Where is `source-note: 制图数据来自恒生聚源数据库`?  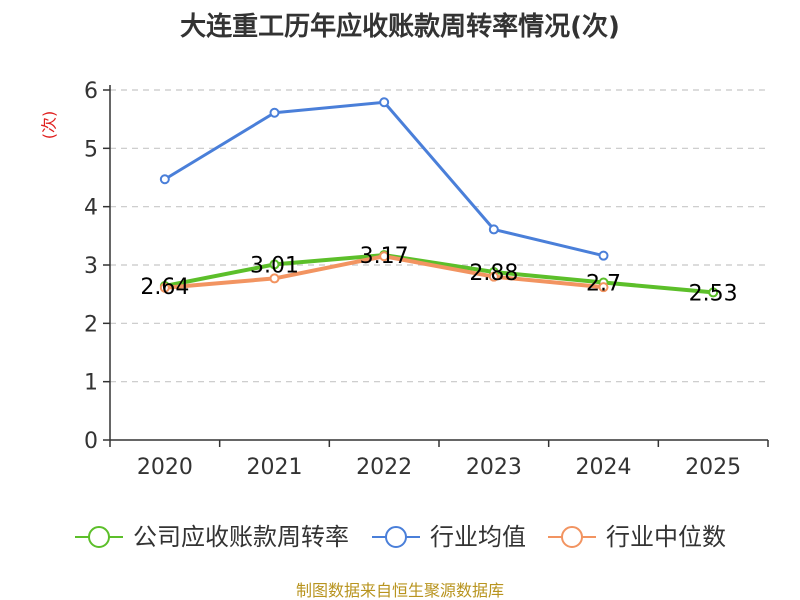
source-note: 制图数据来自恒生聚源数据库 is located at coordinates (400, 590).